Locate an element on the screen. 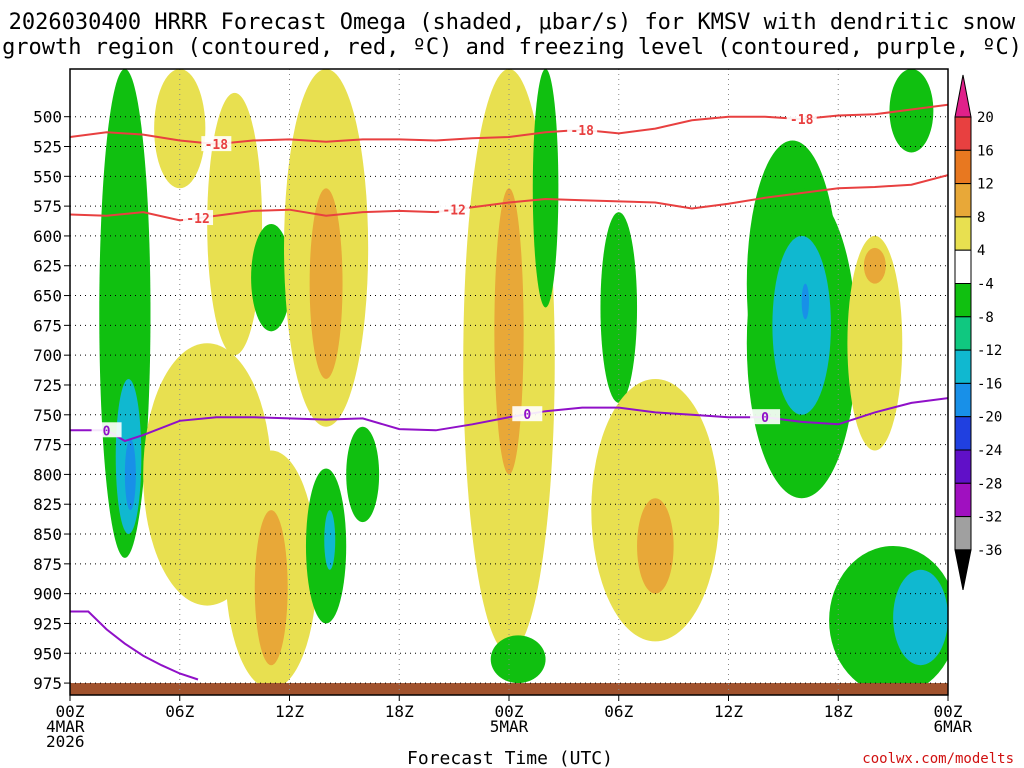 The image size is (1024, 768). y-tick-label: 600 is located at coordinates (47, 236).